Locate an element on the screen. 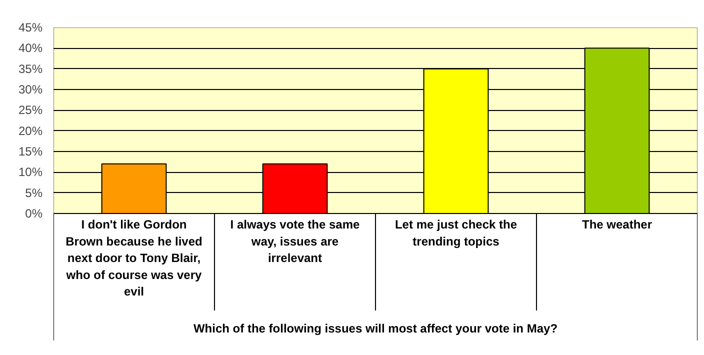 The height and width of the screenshot is (355, 704). y-tick-label: 15% is located at coordinates (30, 151).